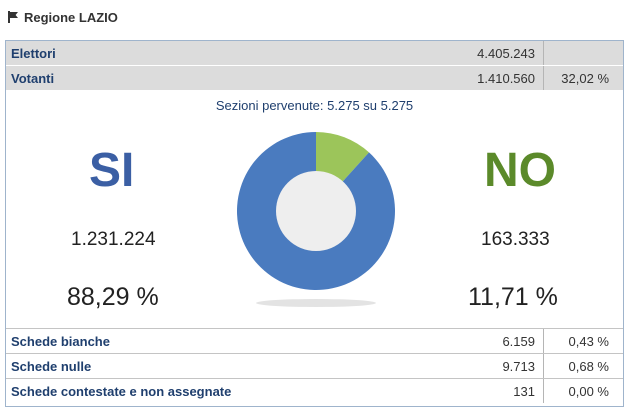 This screenshot has width=630, height=410. Describe the element at coordinates (316, 211) in the screenshot. I see `donut-hole` at that location.